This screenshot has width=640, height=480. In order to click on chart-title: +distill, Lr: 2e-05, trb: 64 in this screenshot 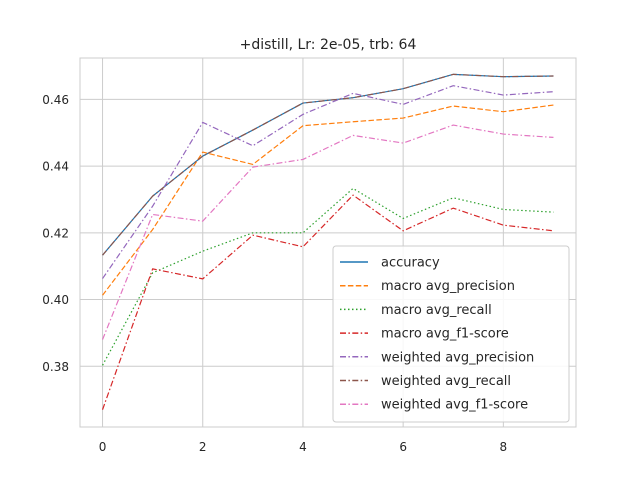, I will do `click(328, 45)`.